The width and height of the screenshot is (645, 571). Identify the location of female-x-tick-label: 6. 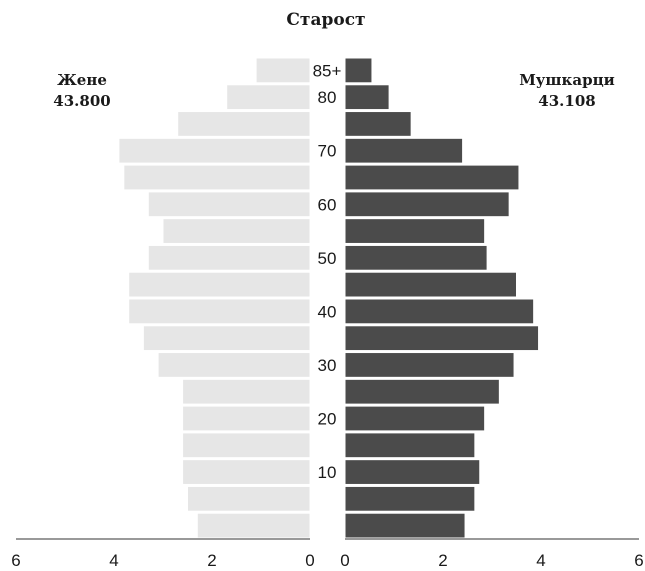
(15, 560).